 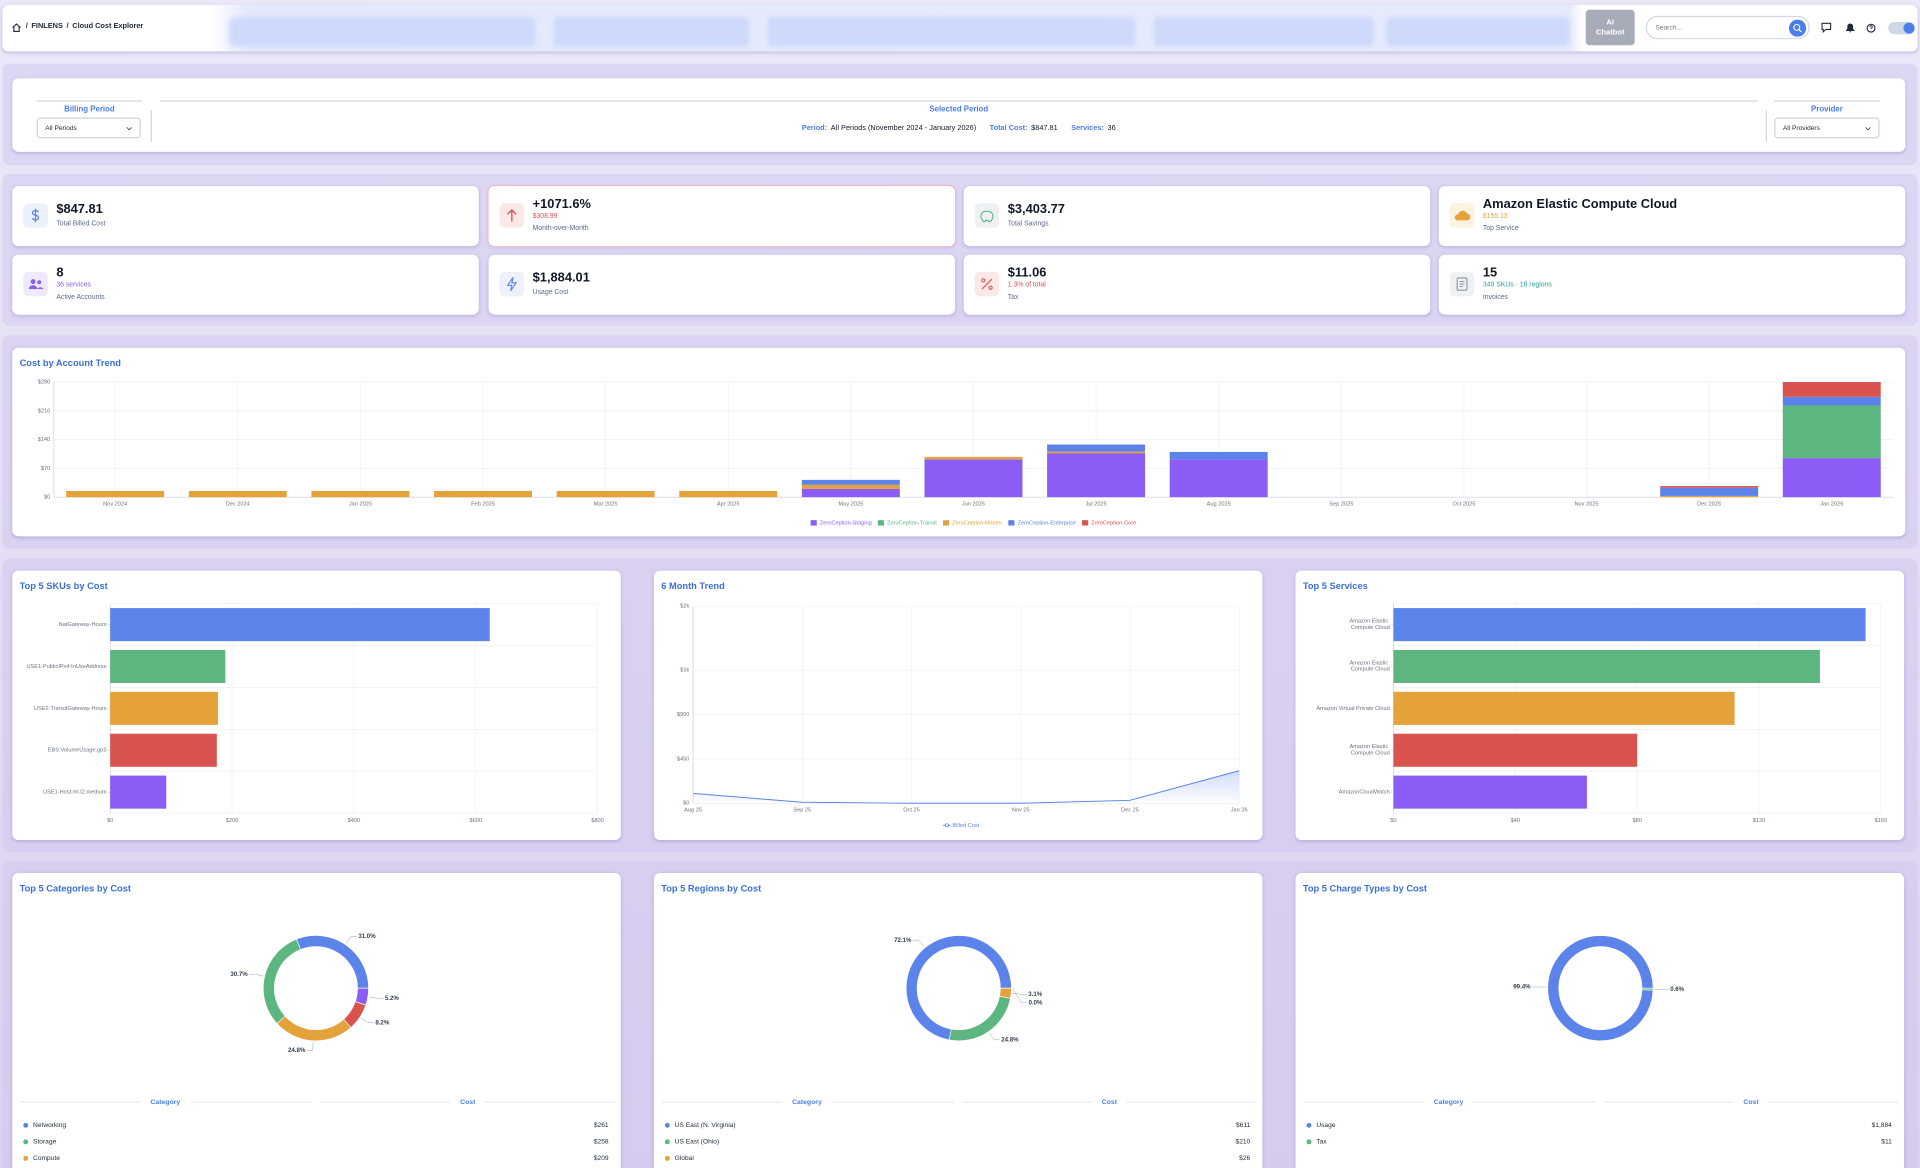 What do you see at coordinates (16, 27) in the screenshot?
I see `home-icon` at bounding box center [16, 27].